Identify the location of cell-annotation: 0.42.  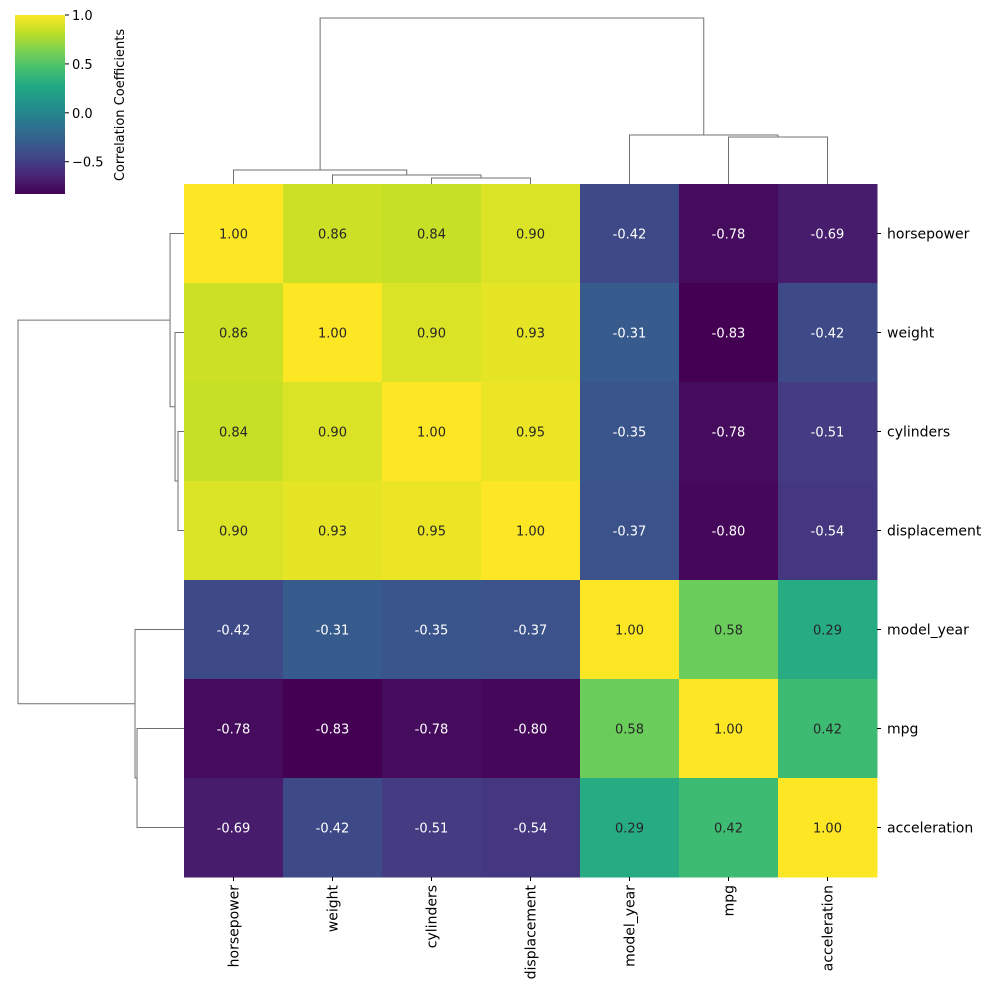
(827, 730).